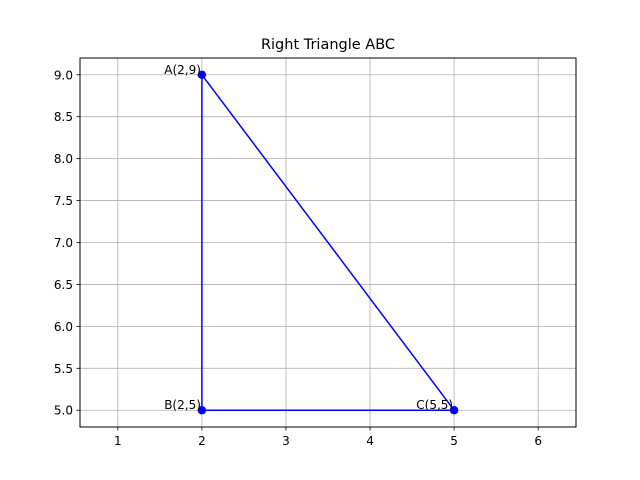  What do you see at coordinates (63, 411) in the screenshot?
I see `y-tick-label: 5.0` at bounding box center [63, 411].